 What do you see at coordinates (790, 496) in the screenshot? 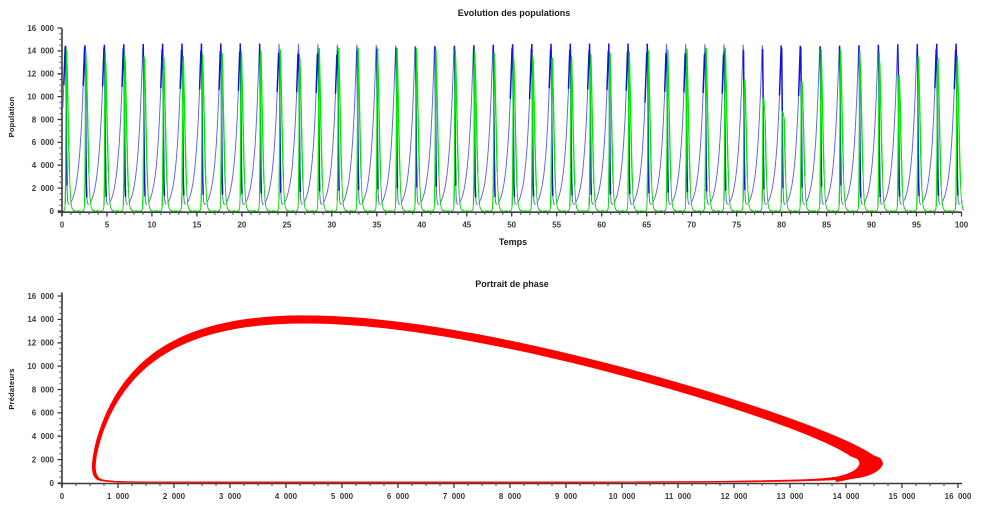
I see `svg-text: 13 000` at bounding box center [790, 496].